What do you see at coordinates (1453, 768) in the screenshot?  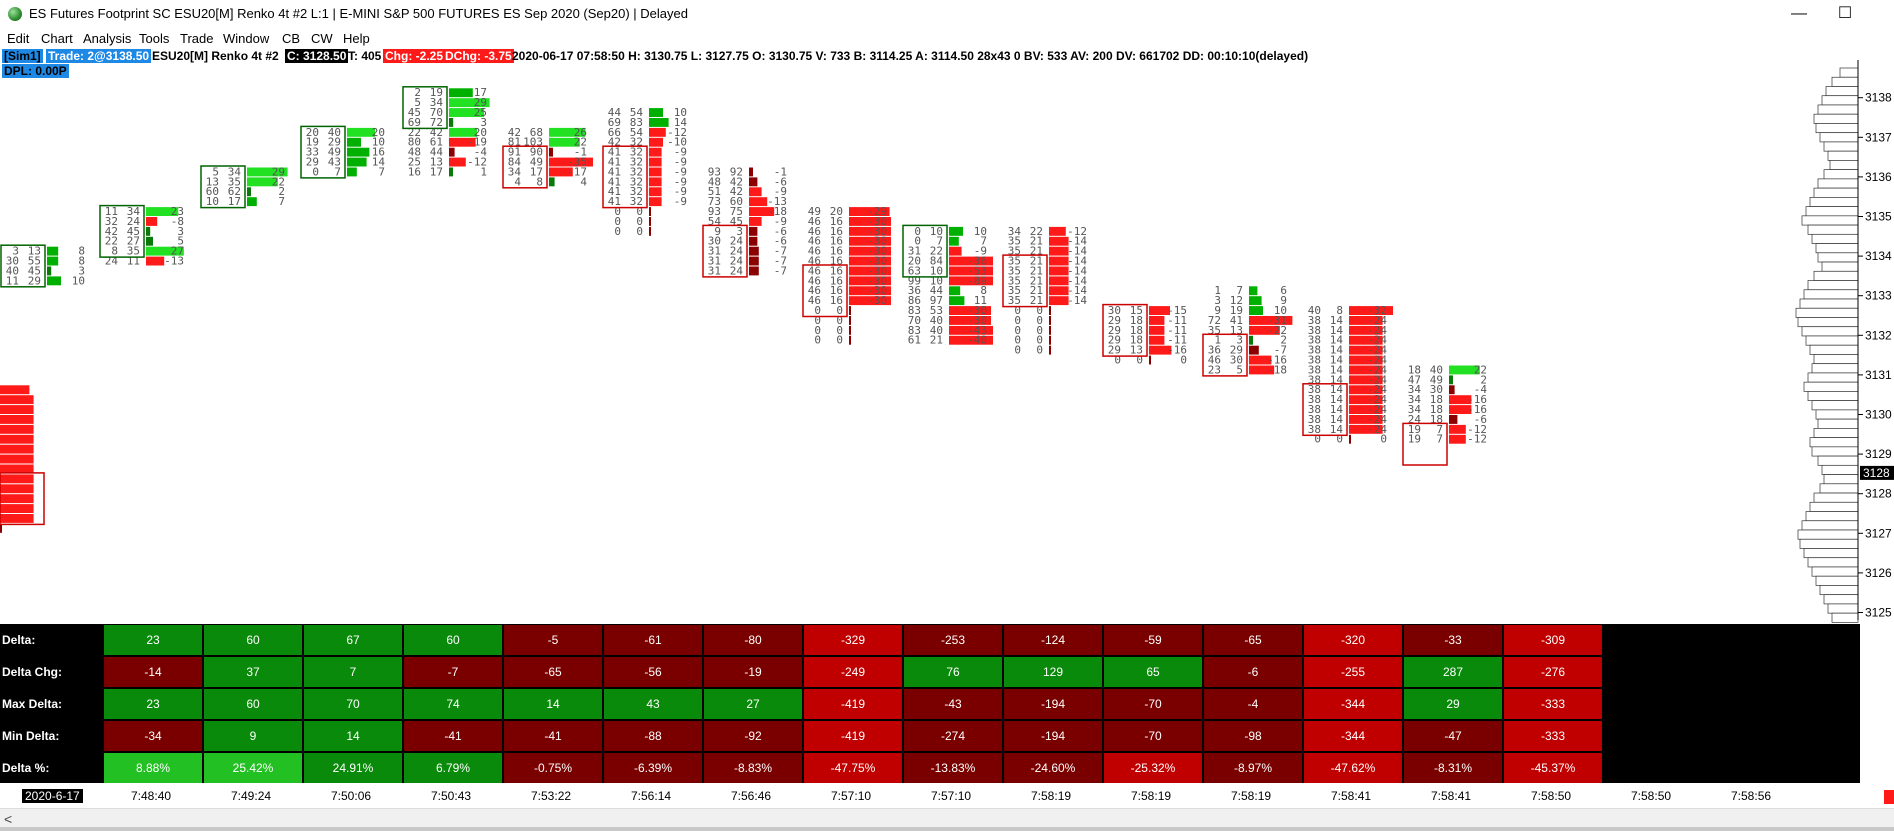 I see `stat-cell: -8.31%` at bounding box center [1453, 768].